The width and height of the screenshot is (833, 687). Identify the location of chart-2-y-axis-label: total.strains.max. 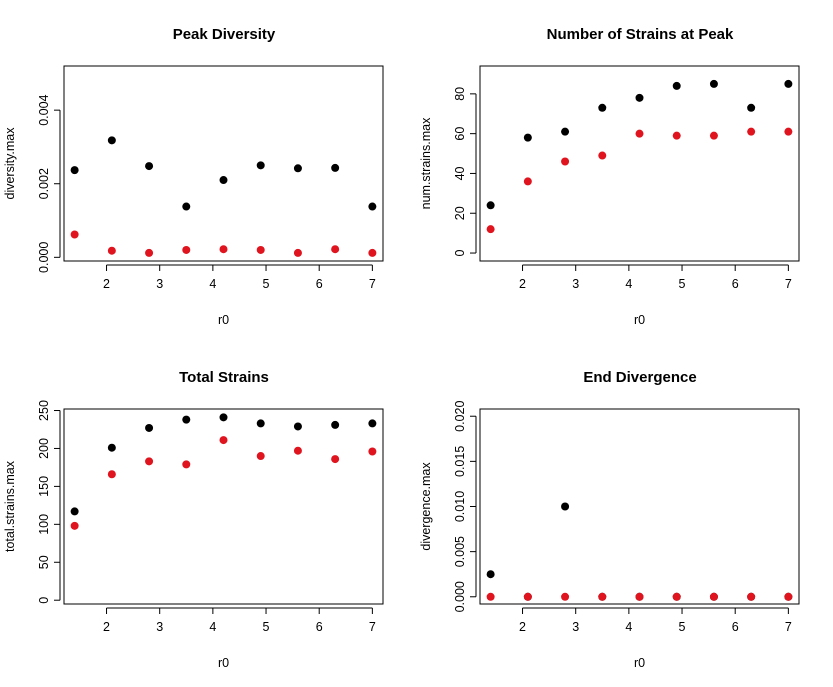
(10, 506).